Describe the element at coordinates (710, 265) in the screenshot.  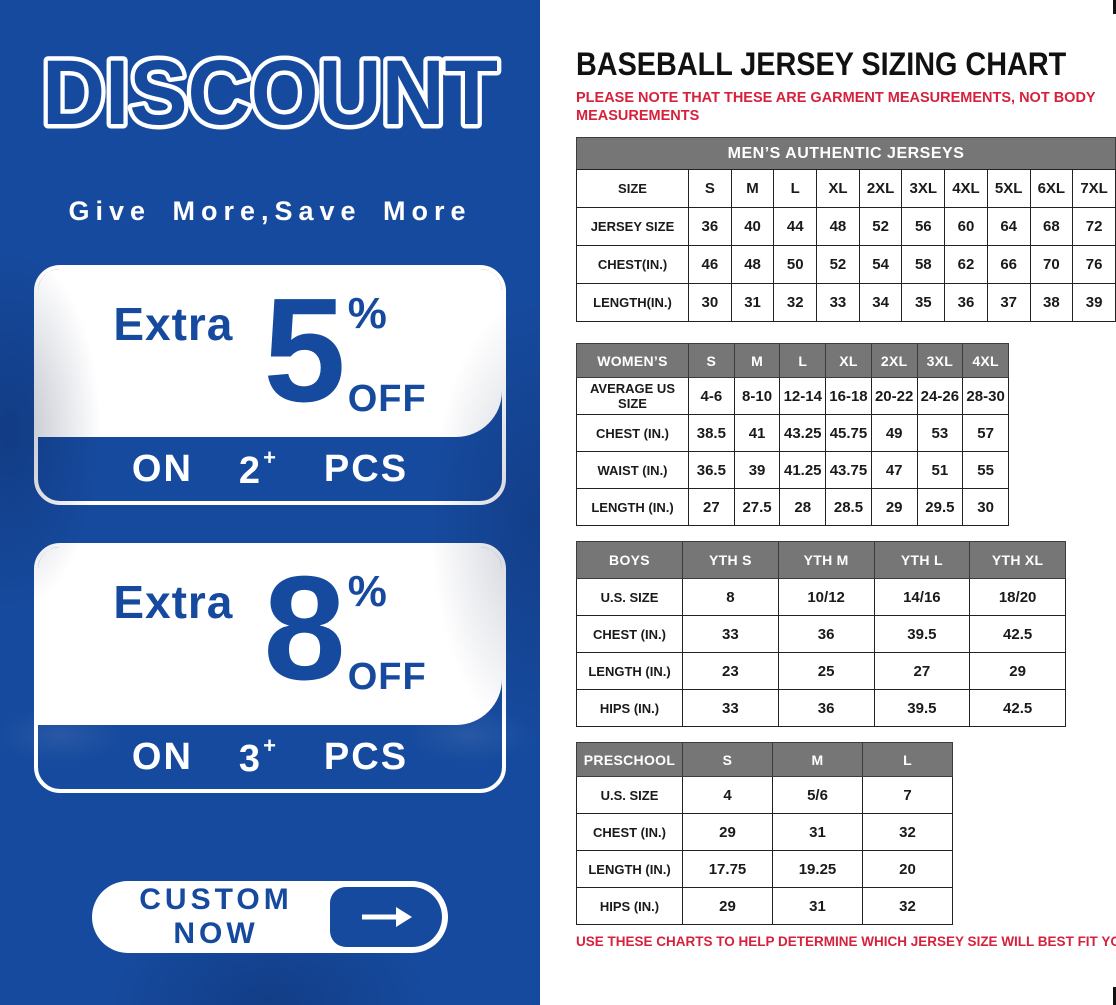
I see `value-cell: 46` at that location.